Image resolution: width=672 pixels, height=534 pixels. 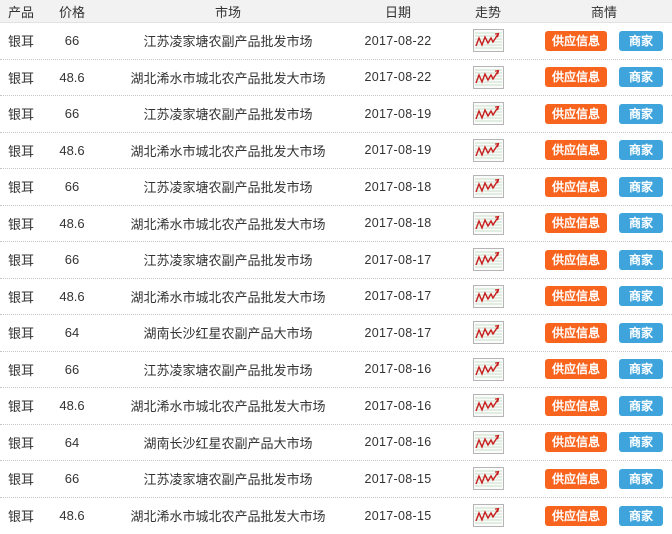 What do you see at coordinates (71, 12) in the screenshot?
I see `column-header-price: 价格` at bounding box center [71, 12].